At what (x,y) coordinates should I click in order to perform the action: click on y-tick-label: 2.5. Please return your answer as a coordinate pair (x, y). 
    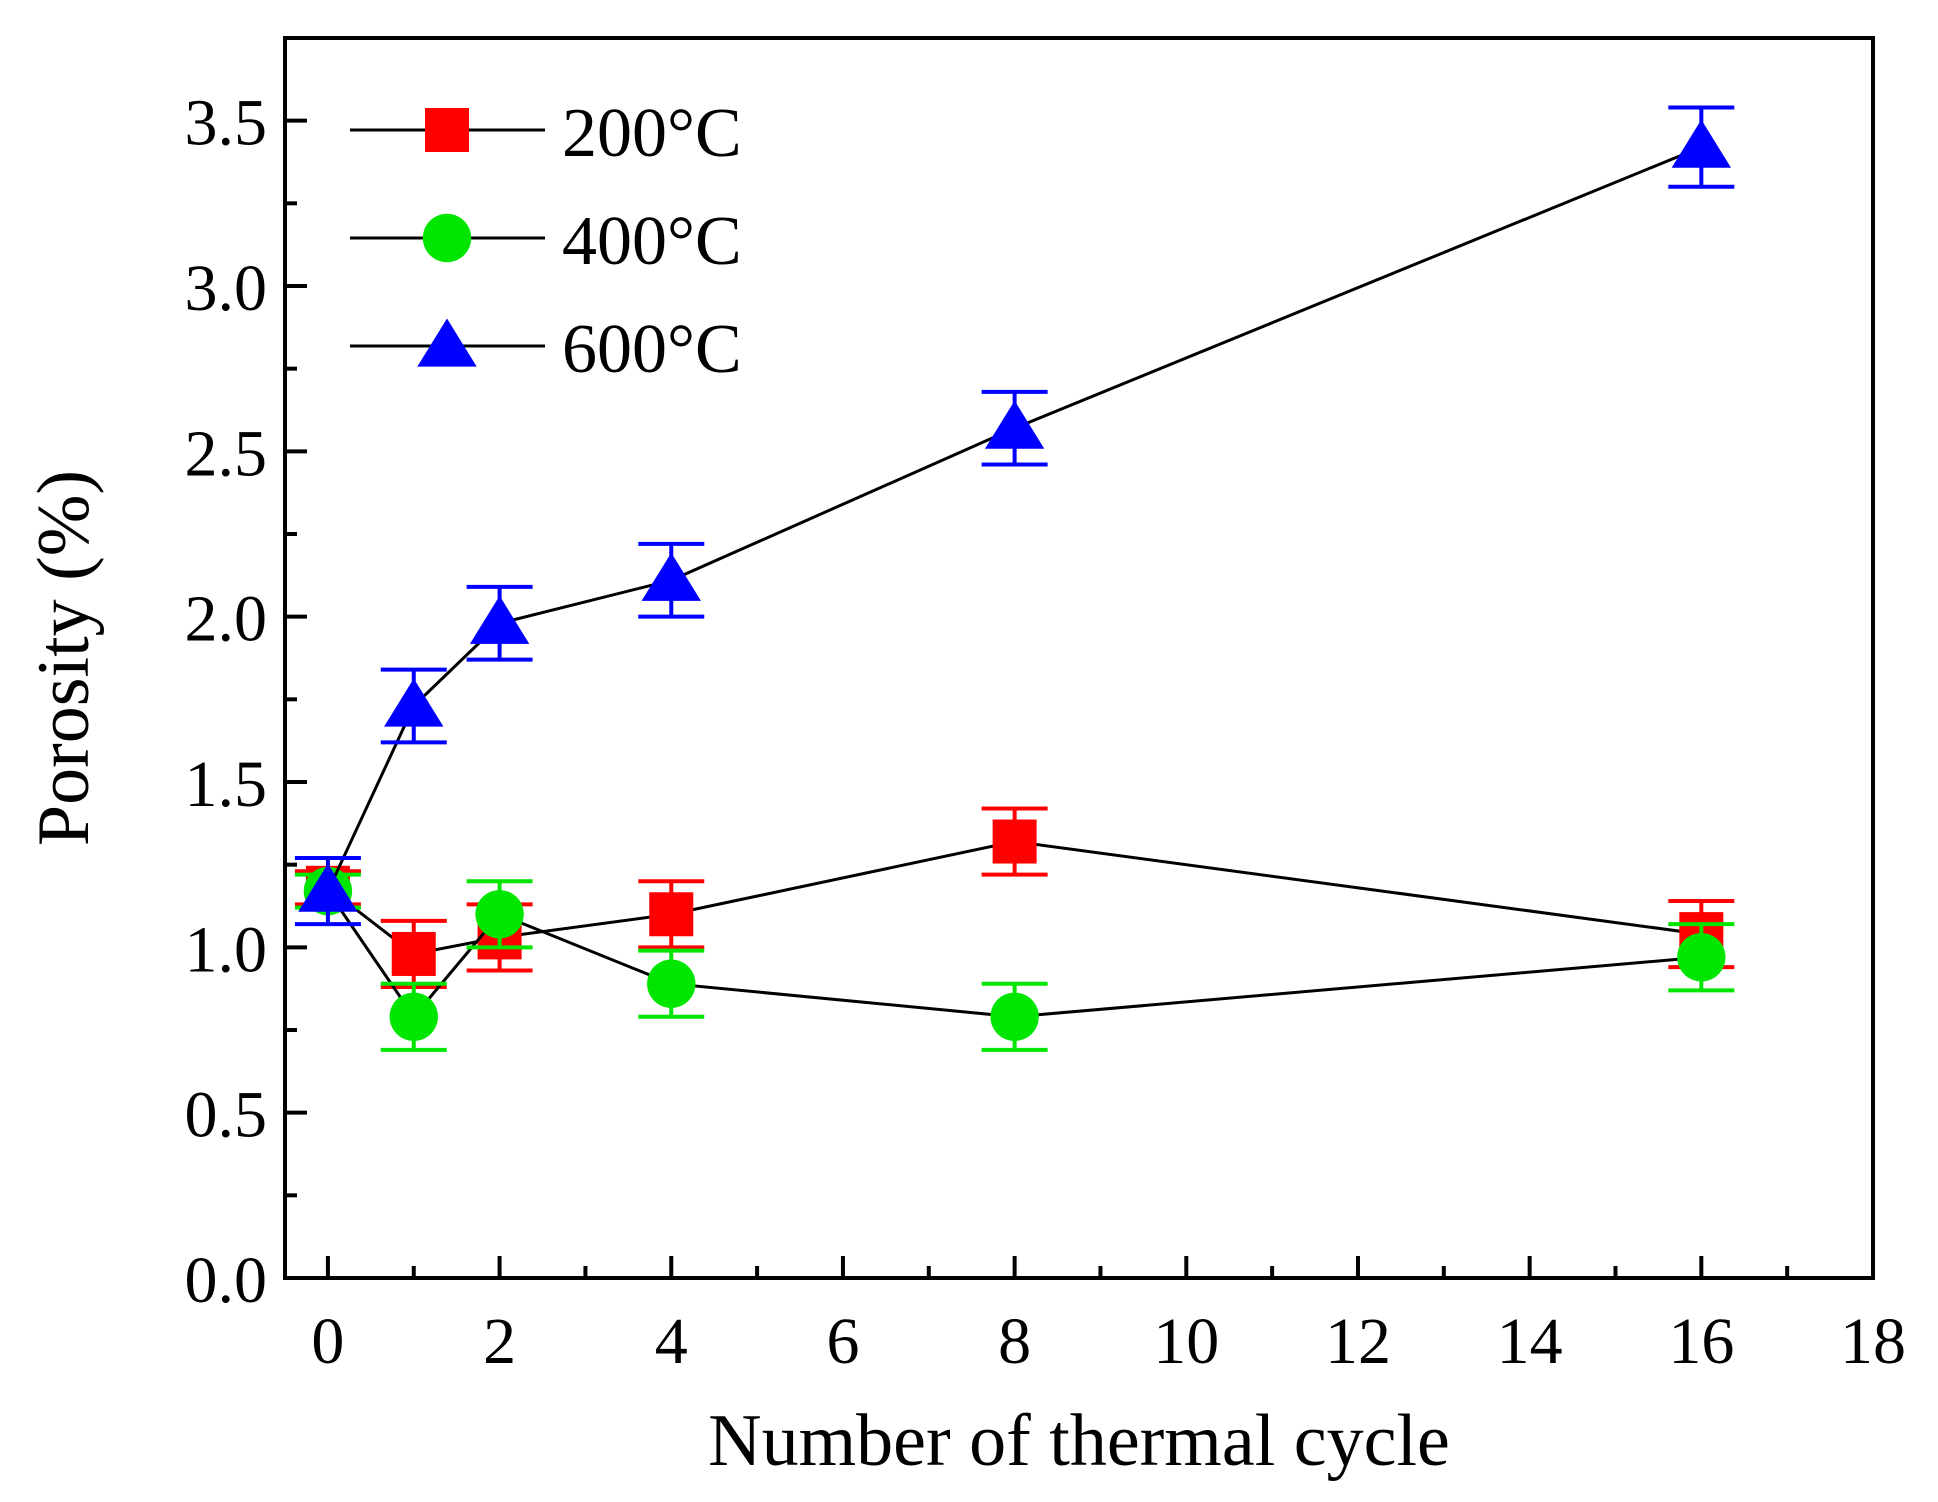
    Looking at the image, I should click on (226, 453).